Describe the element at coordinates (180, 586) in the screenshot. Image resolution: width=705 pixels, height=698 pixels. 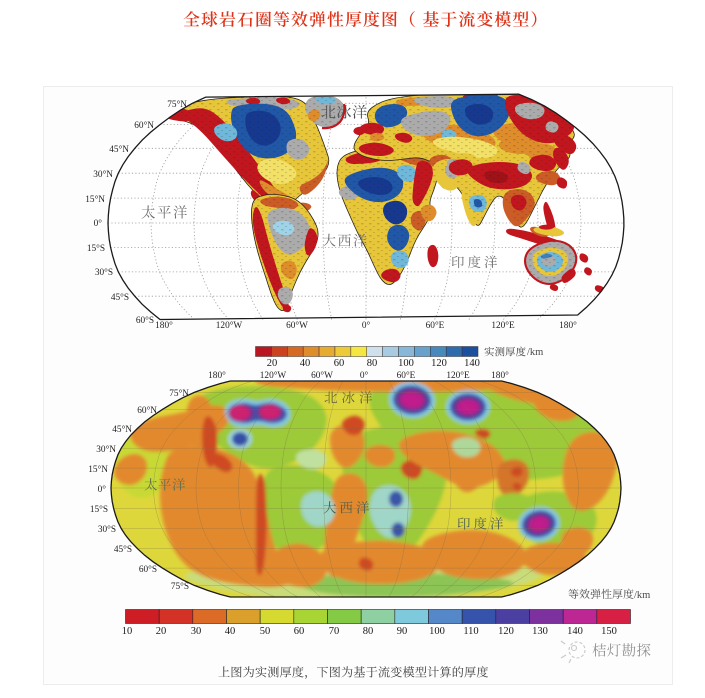
I see `svg-text: 75°S` at that location.